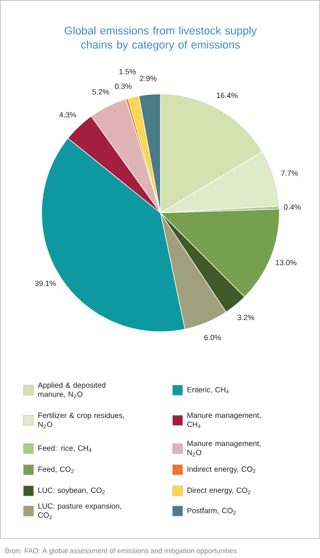 The width and height of the screenshot is (320, 558). I want to click on chart-title: Global emissions from livestock supply chains by category of emissions, so click(160, 38).